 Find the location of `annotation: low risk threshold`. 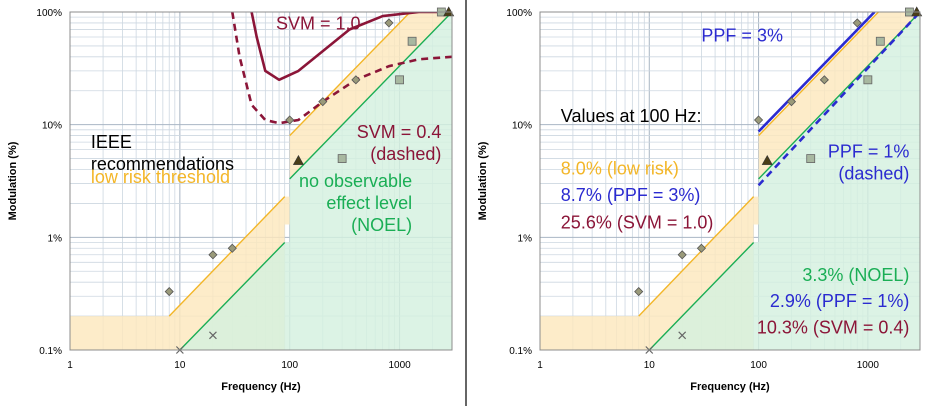

annotation: low risk threshold is located at coordinates (160, 177).